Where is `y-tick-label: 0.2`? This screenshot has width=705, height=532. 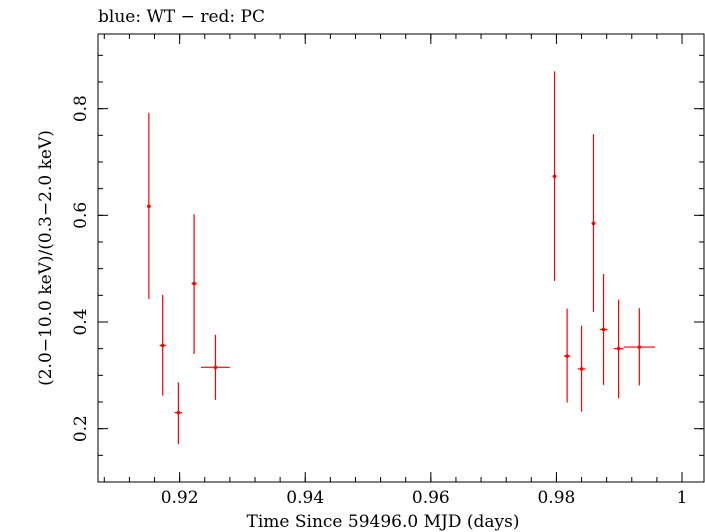
y-tick-label: 0.2 is located at coordinates (81, 428).